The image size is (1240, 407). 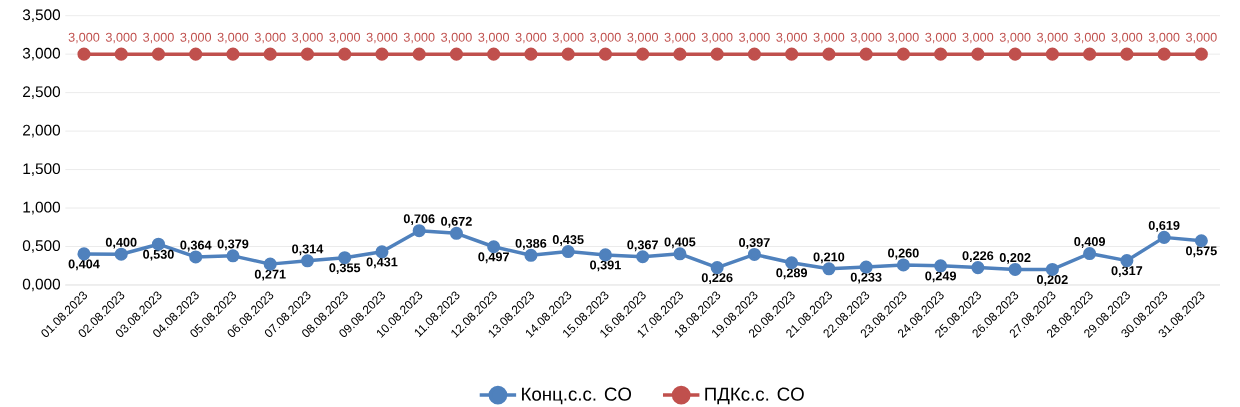 I want to click on legend-label: Конц.с.с. CO, so click(x=577, y=396).